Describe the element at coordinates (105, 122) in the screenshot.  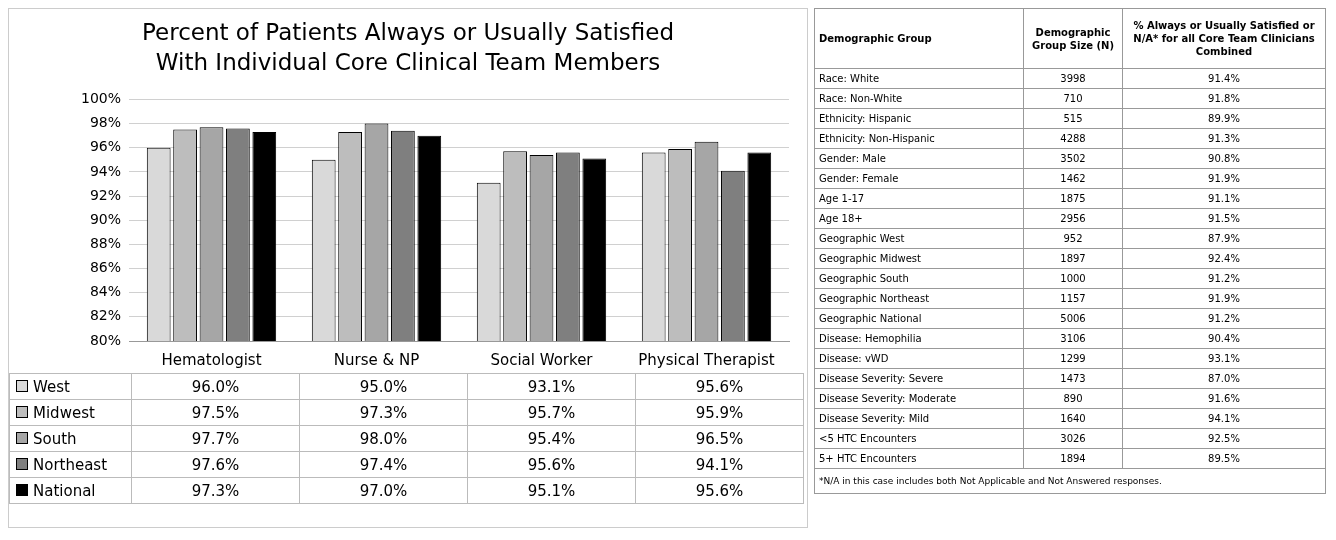
I see `y-tick-label: 98%` at that location.